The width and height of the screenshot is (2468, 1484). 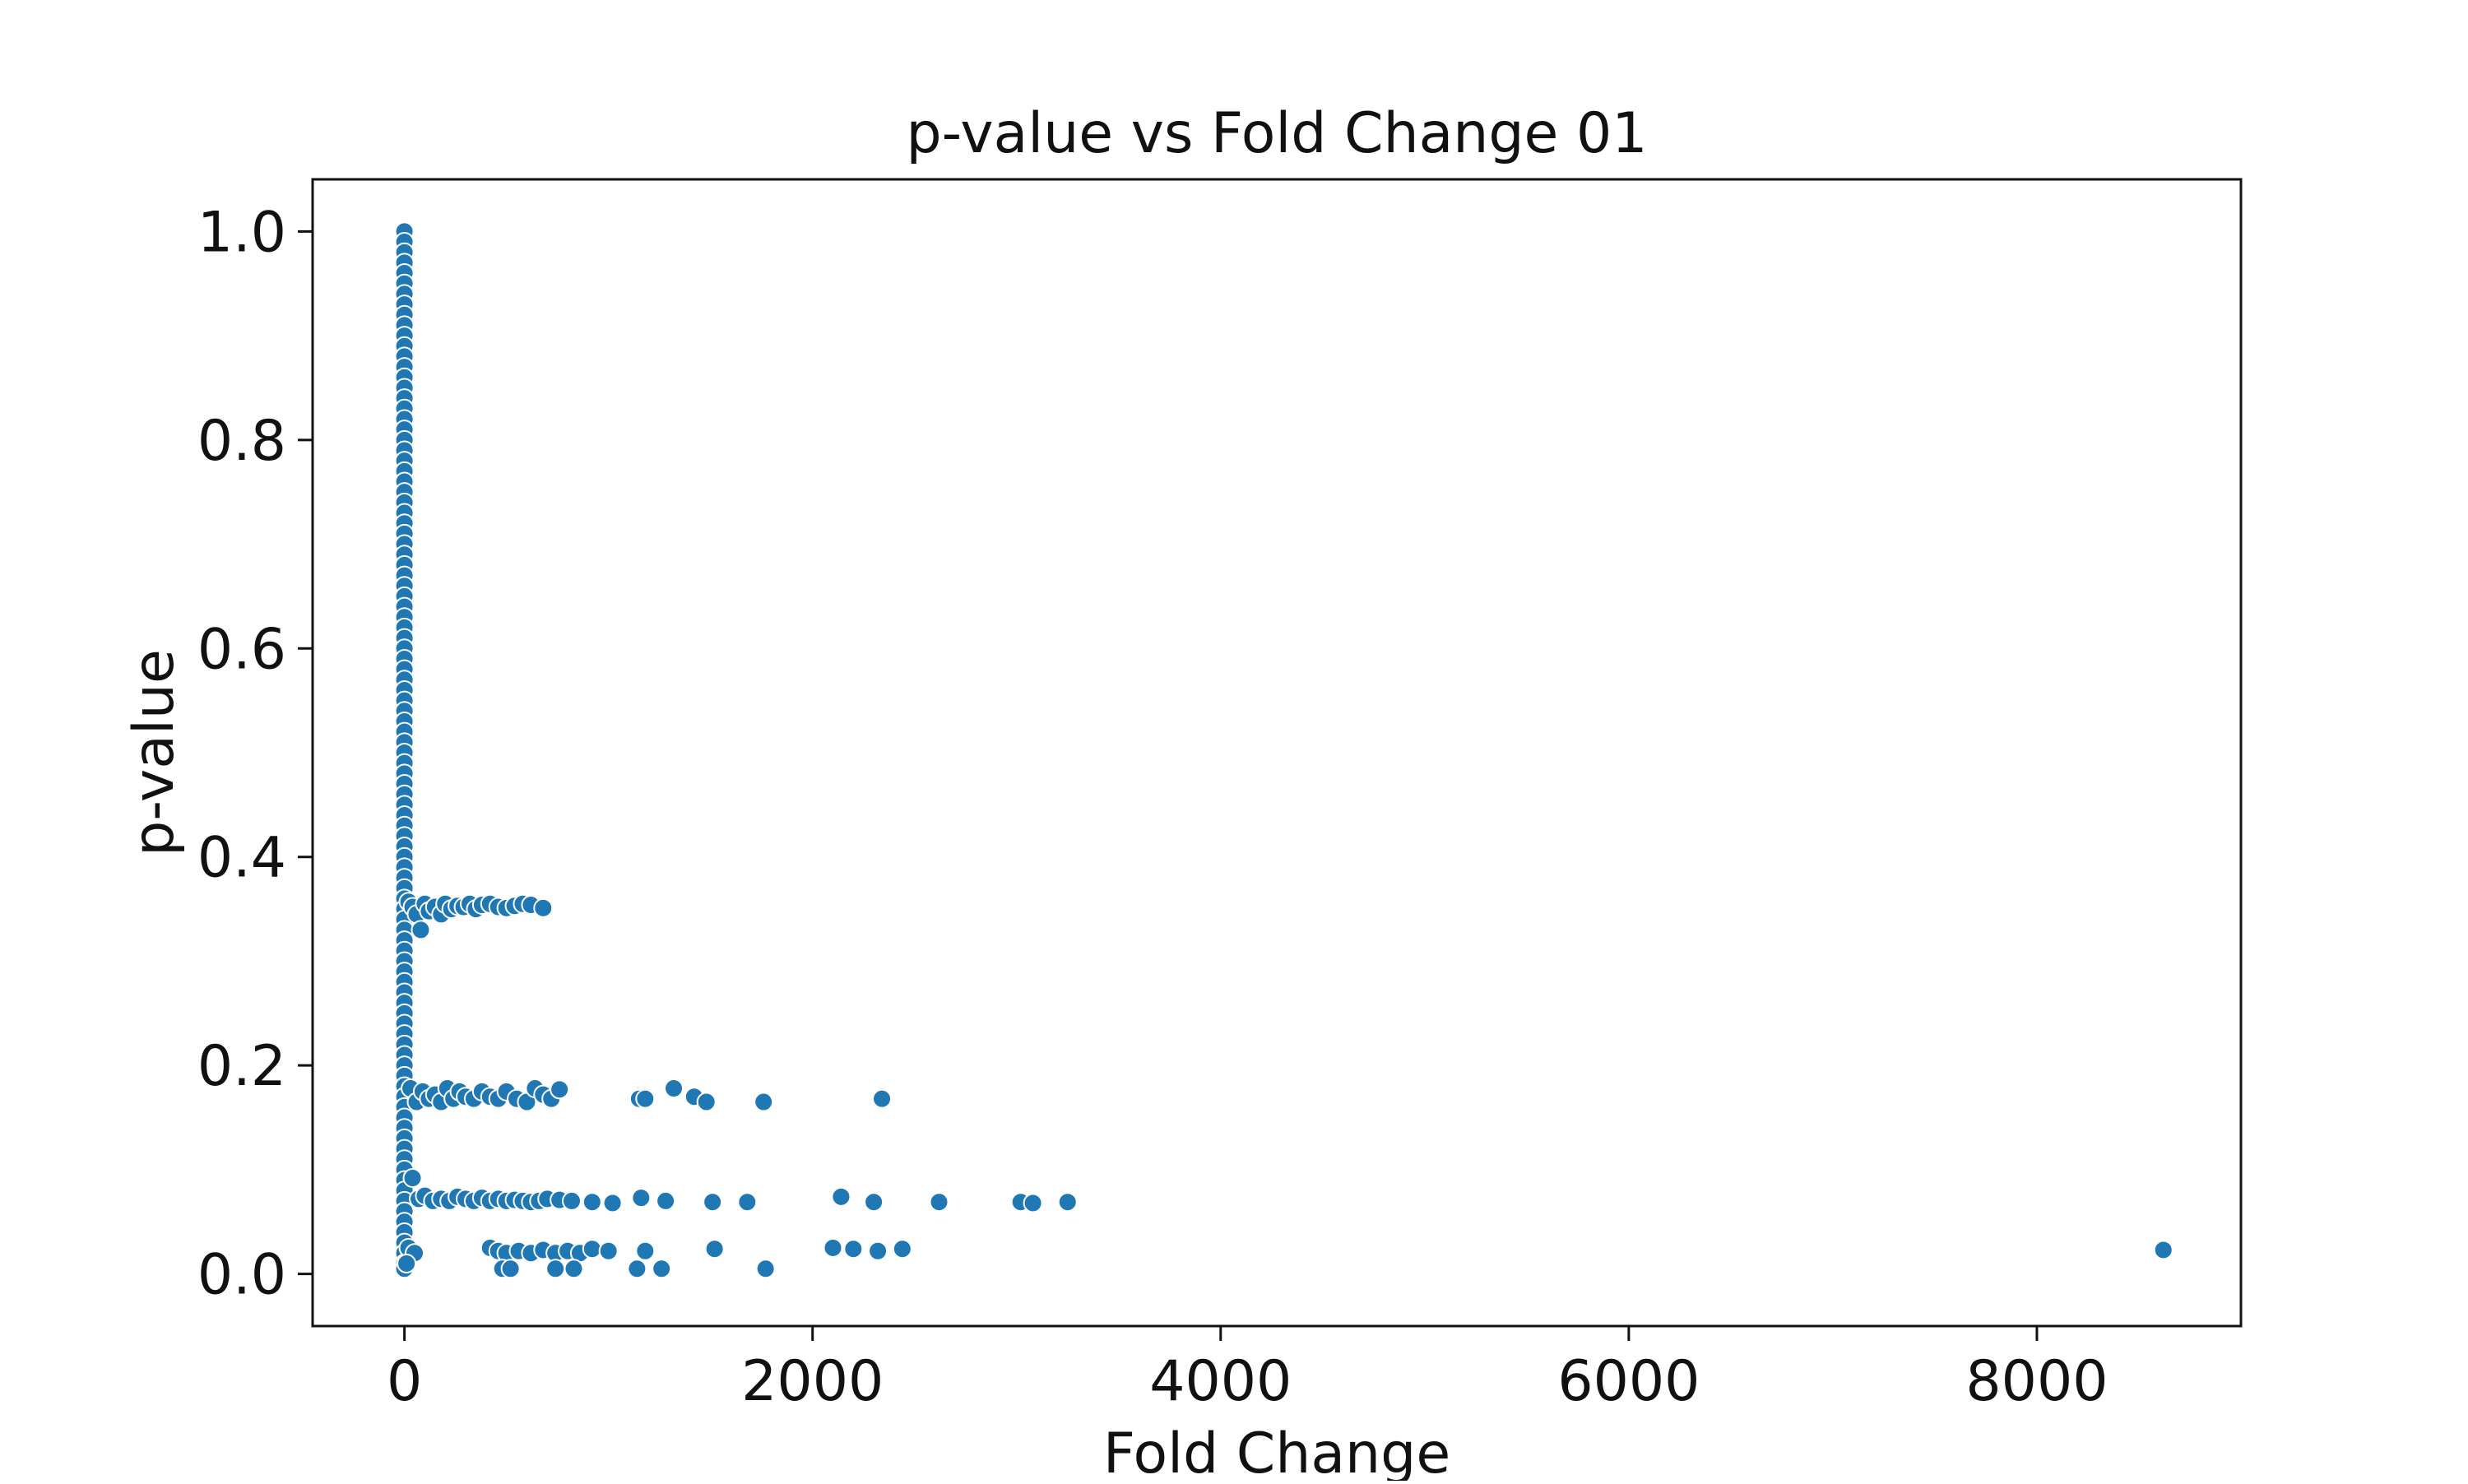 What do you see at coordinates (1628, 1381) in the screenshot?
I see `x-tick-label: 6000` at bounding box center [1628, 1381].